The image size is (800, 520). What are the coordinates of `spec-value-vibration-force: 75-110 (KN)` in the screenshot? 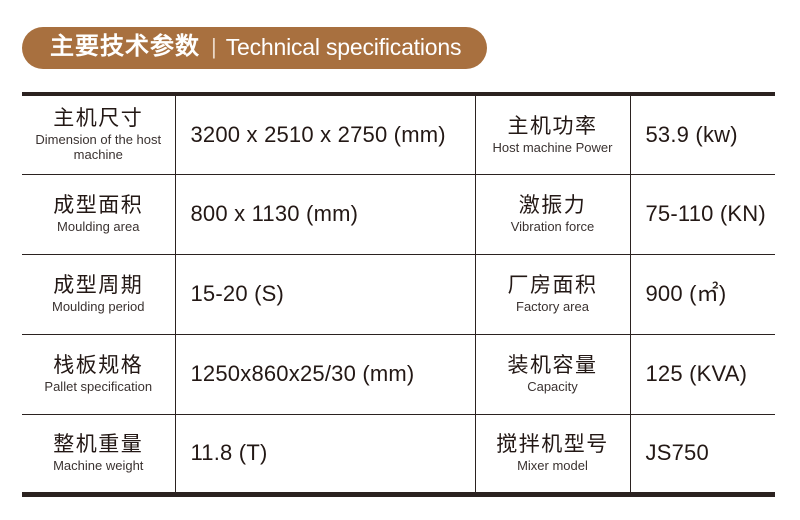 It's located at (702, 214).